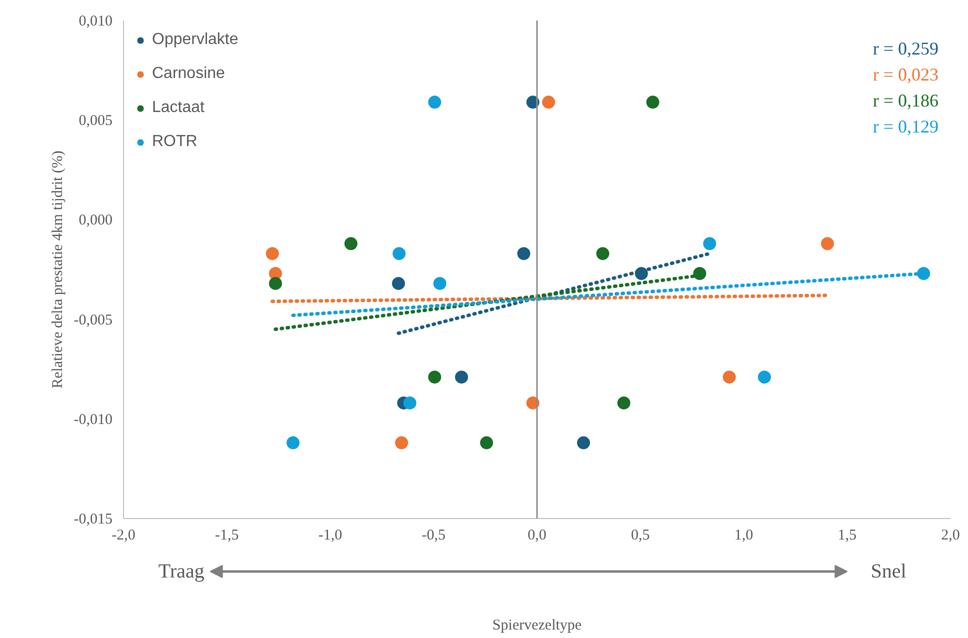  Describe the element at coordinates (93, 320) in the screenshot. I see `y-tick-label: -0,005` at that location.